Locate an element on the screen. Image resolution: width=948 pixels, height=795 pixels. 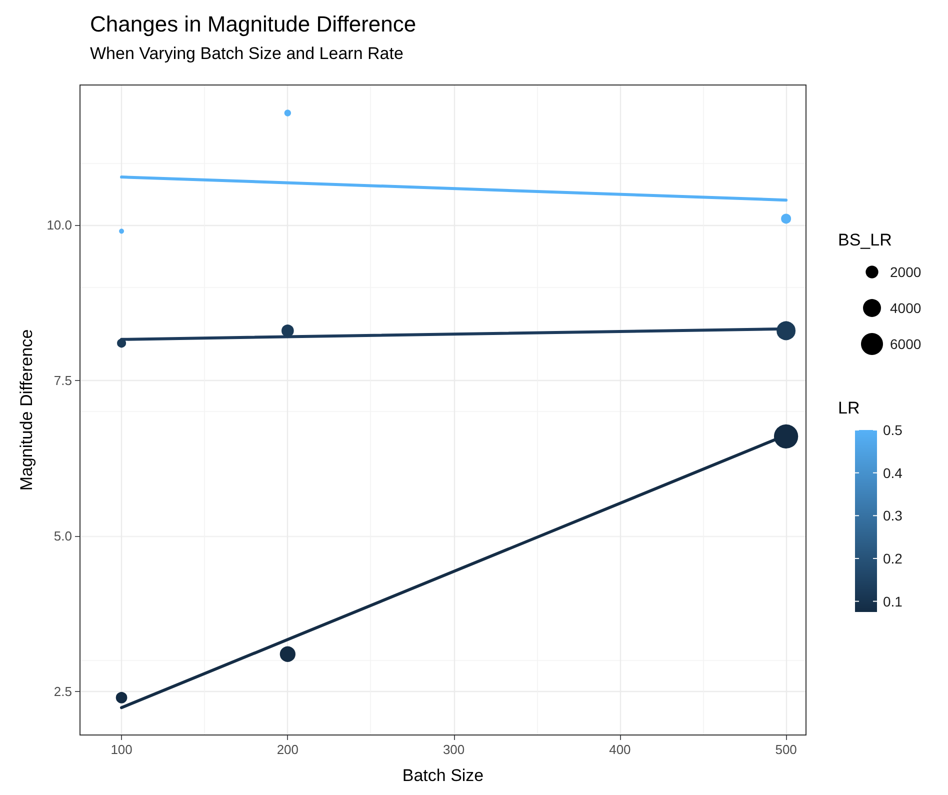
x-tick-label: 500 is located at coordinates (786, 749).